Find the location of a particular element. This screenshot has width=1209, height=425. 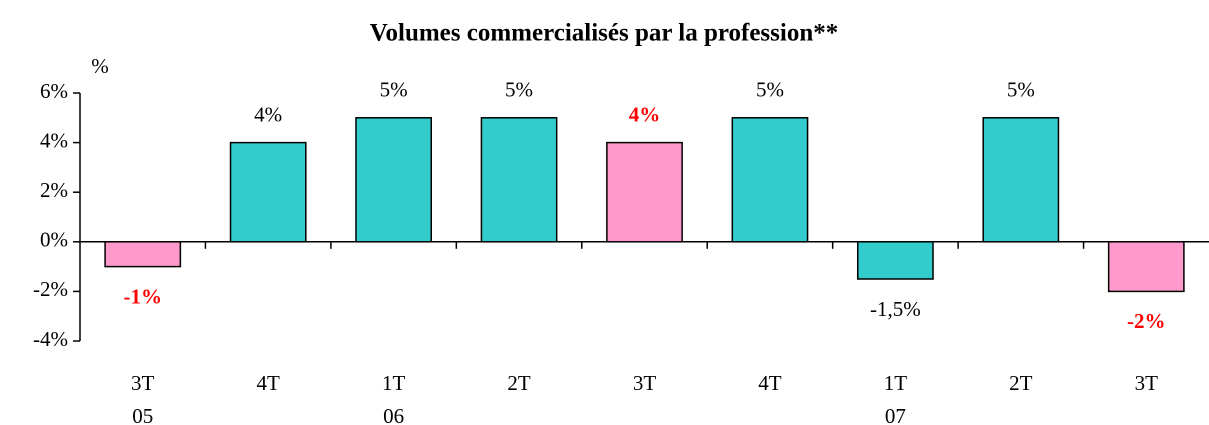

y-tick-label: 0% is located at coordinates (54, 240).